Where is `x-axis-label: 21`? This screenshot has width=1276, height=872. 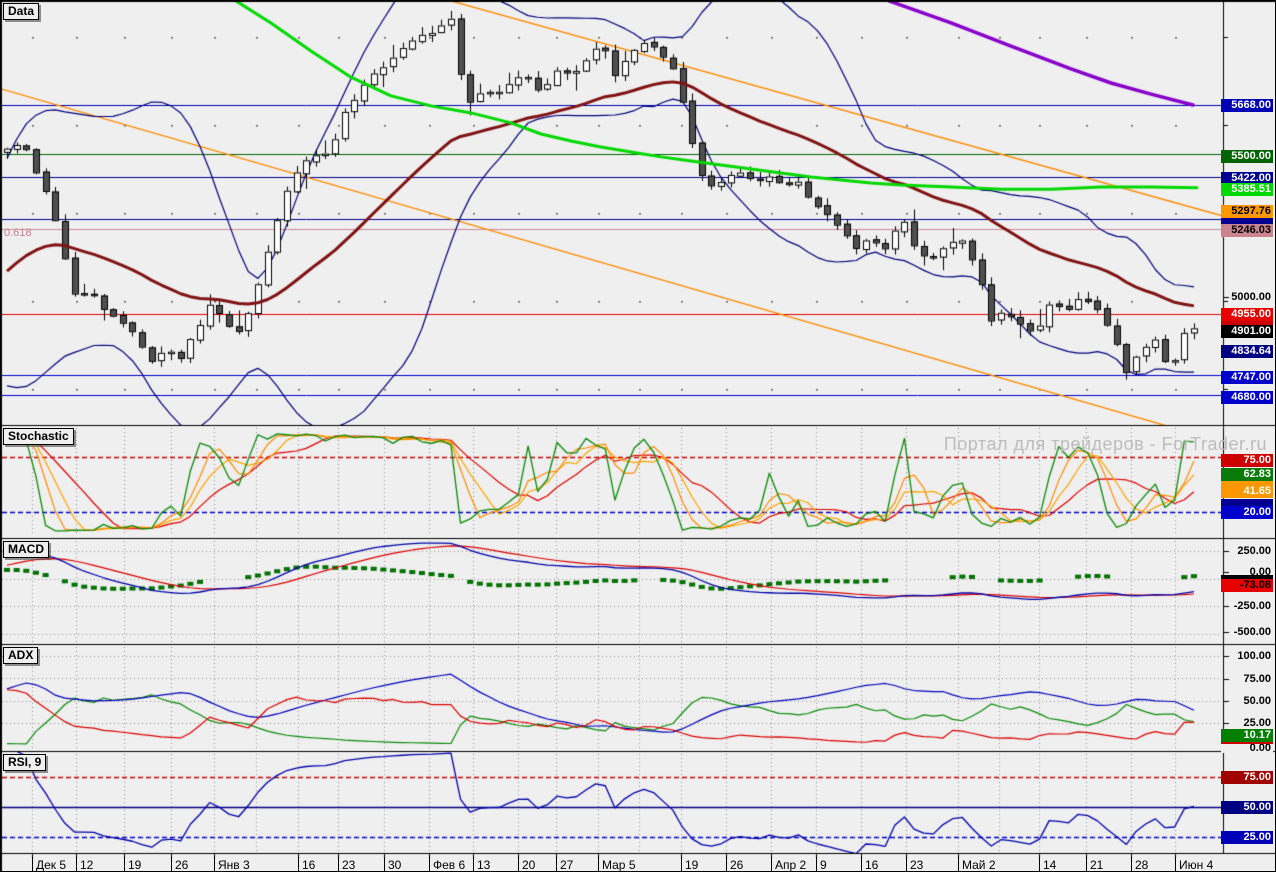
x-axis-label: 21 is located at coordinates (1094, 864).